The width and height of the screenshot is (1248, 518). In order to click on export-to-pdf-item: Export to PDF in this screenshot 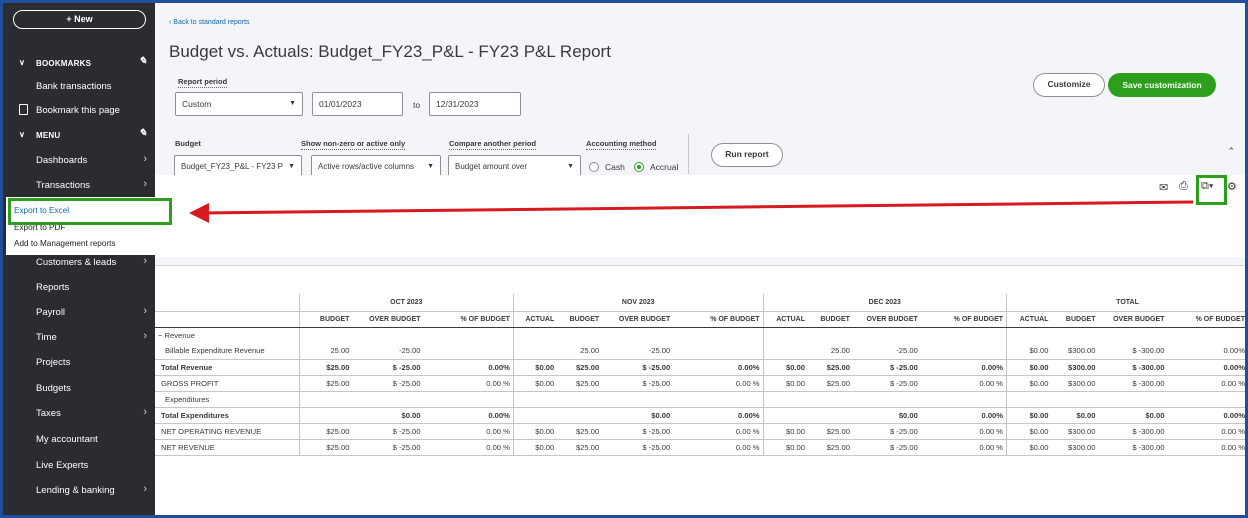, I will do `click(40, 227)`.